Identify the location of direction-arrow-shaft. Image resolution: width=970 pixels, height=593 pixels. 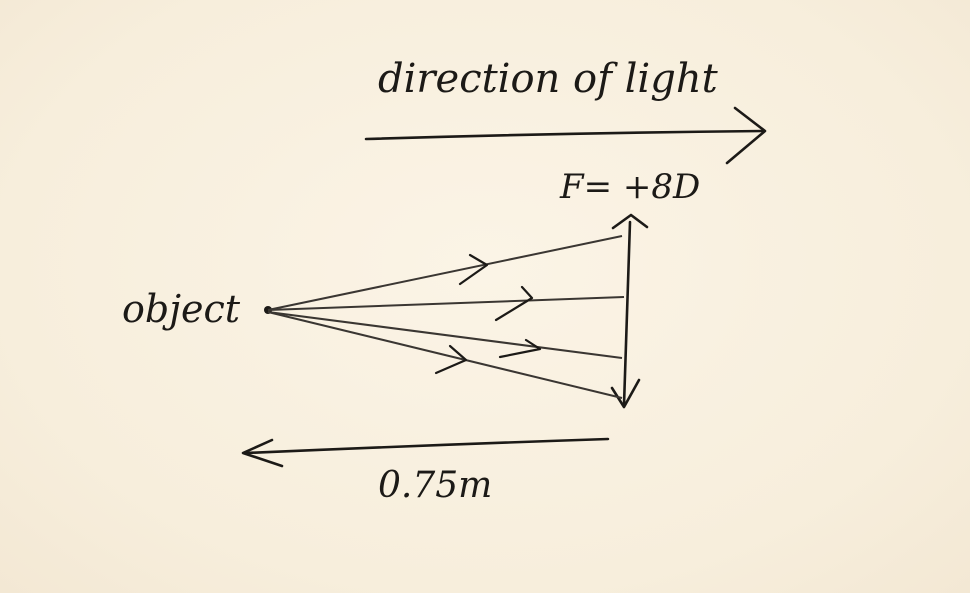
(565, 135).